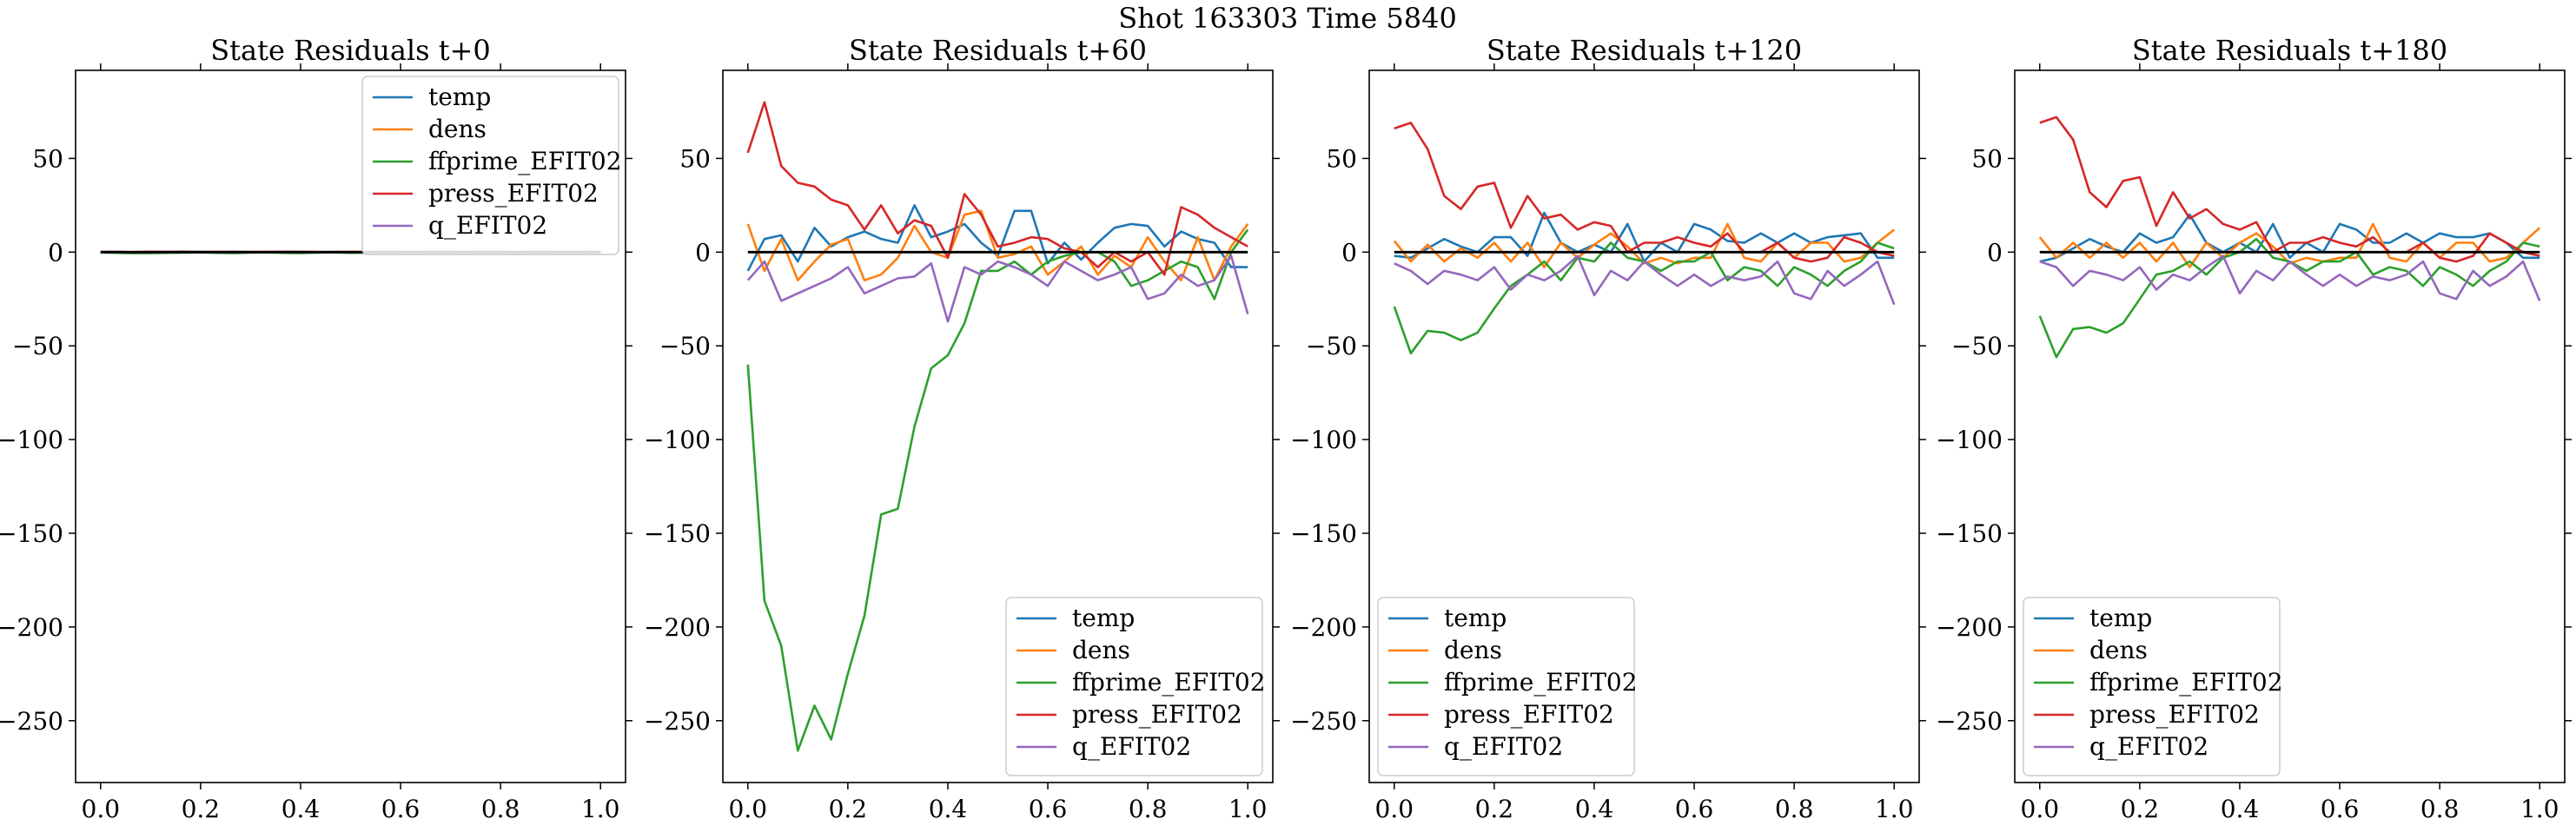 The width and height of the screenshot is (2576, 819). I want to click on chart-title: State Residuals t+60, so click(998, 50).